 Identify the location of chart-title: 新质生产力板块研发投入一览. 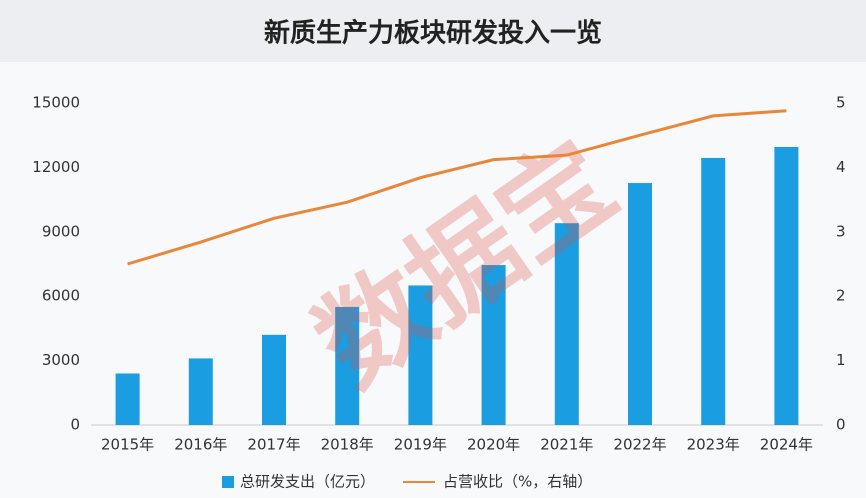
(433, 33).